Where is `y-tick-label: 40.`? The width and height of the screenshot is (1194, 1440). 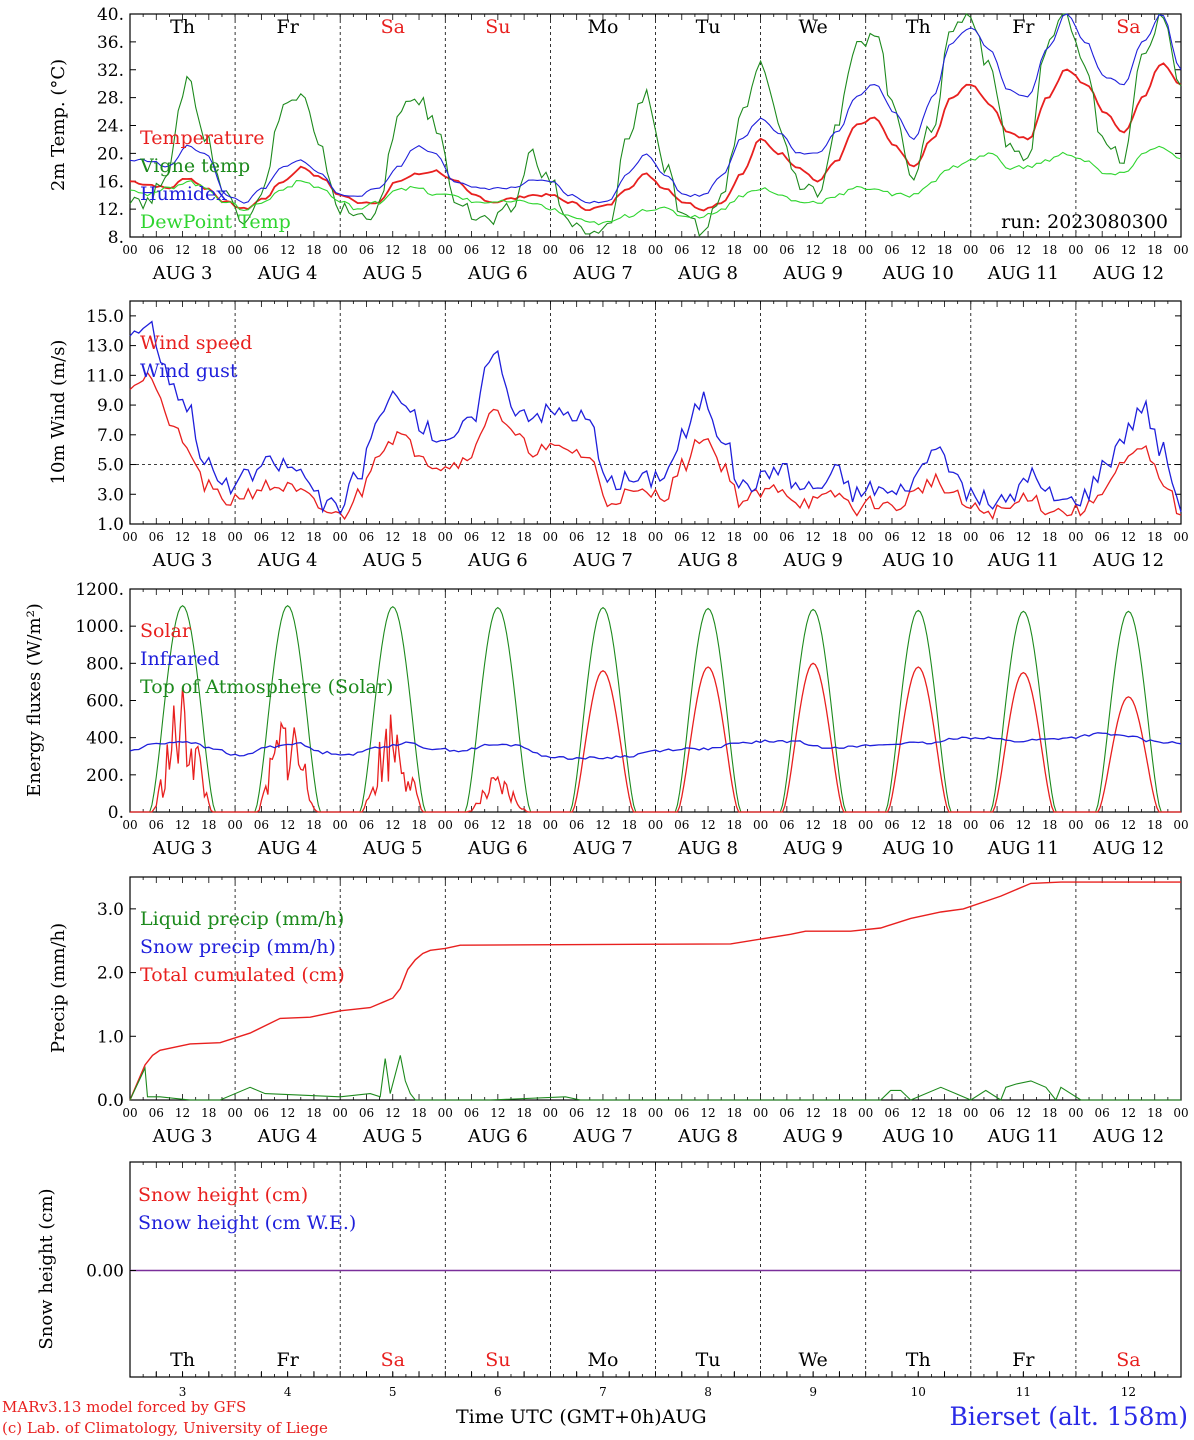 y-tick-label: 40. is located at coordinates (110, 15).